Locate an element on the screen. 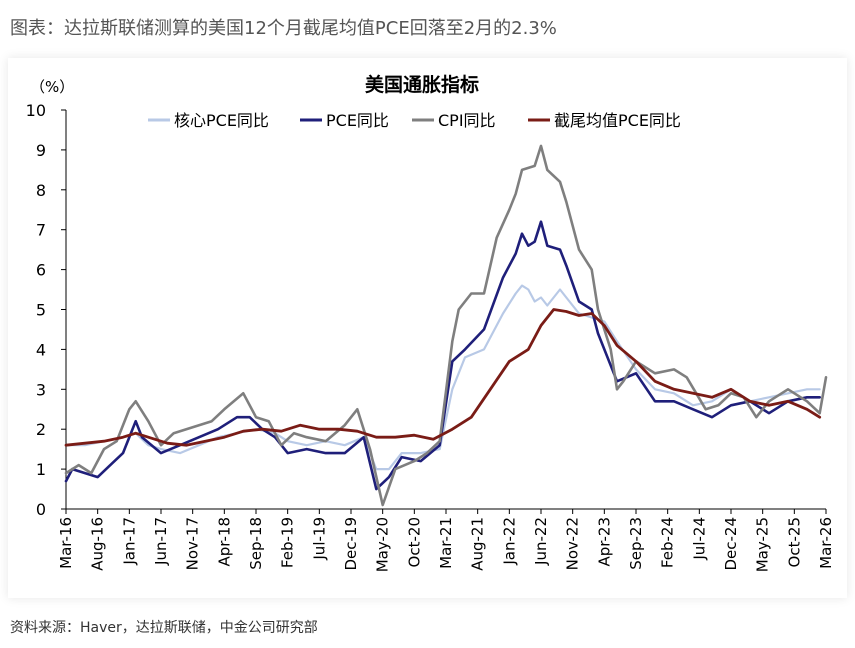 The image size is (855, 648). x-tick-label: Jan-22 is located at coordinates (509, 541).